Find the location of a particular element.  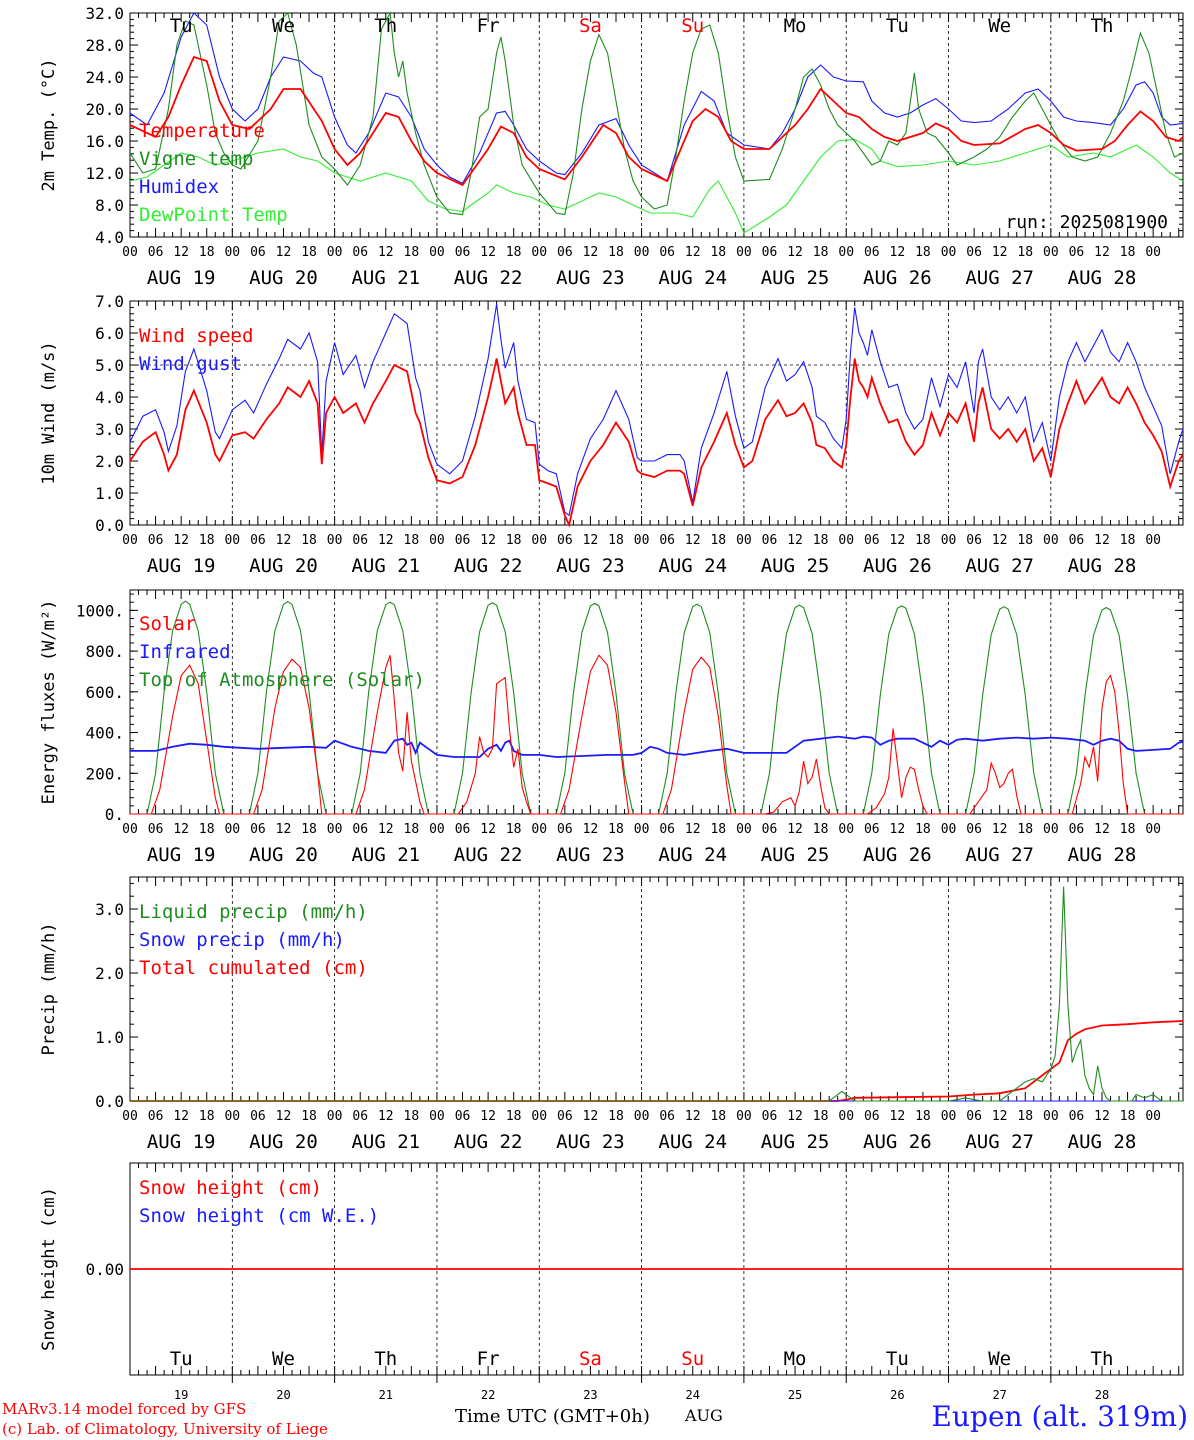

y-tick-label: 7.0 is located at coordinates (109, 301).